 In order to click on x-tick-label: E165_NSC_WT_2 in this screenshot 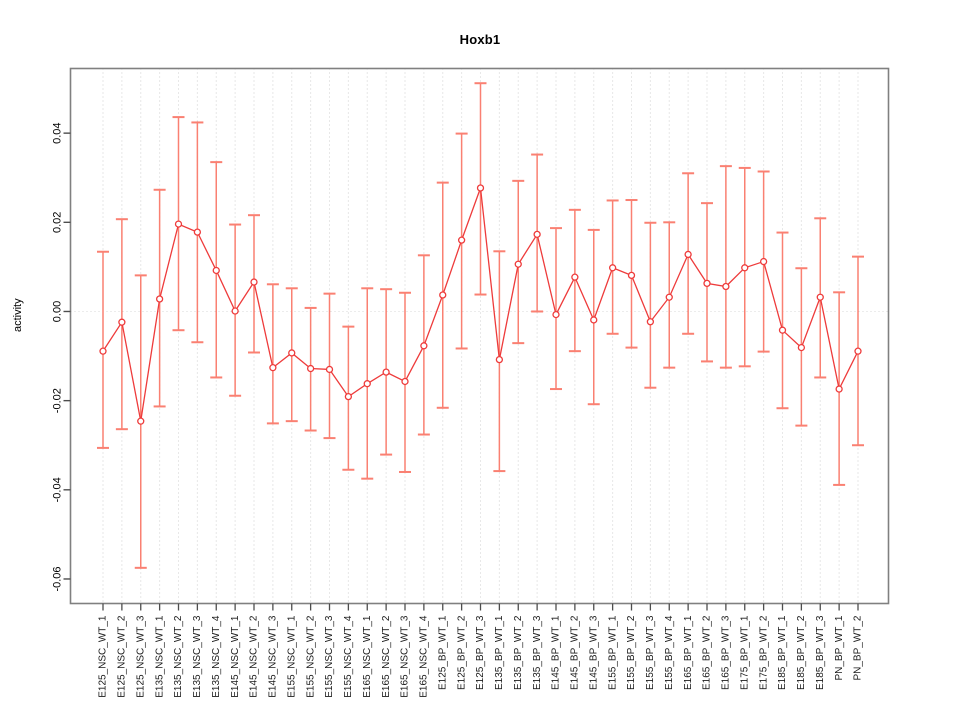, I will do `click(386, 656)`.